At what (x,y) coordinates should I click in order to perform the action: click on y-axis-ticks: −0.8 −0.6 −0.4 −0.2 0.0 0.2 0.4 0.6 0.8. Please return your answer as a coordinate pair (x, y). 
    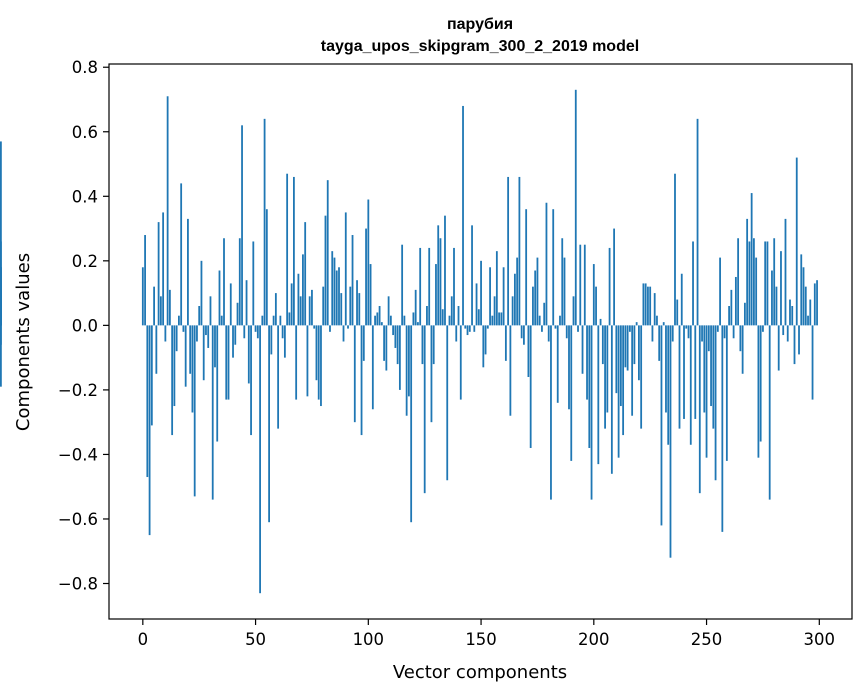
    Looking at the image, I should click on (83, 326).